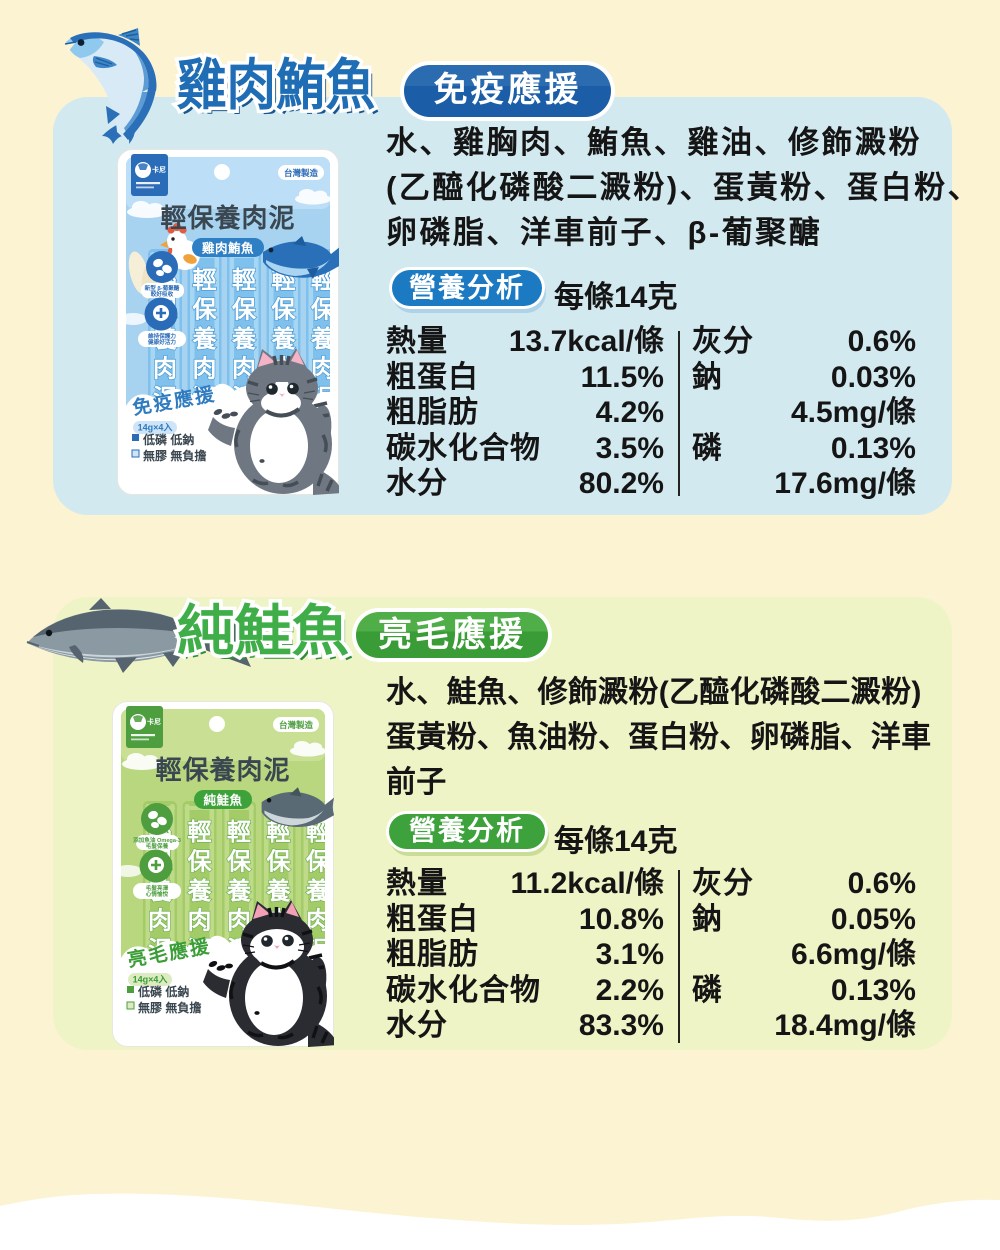 Image resolution: width=1000 pixels, height=1250 pixels. What do you see at coordinates (162, 342) in the screenshot?
I see `svg-text: 健康好活力` at bounding box center [162, 342].